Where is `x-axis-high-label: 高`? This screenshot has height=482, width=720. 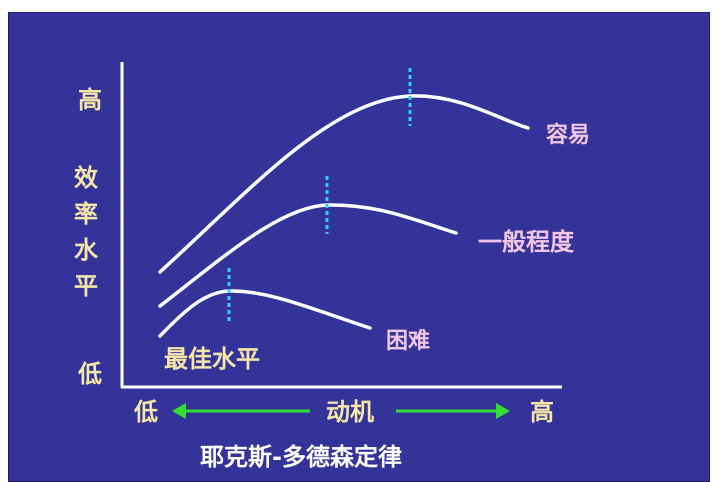 x-axis-high-label: 高 is located at coordinates (542, 412).